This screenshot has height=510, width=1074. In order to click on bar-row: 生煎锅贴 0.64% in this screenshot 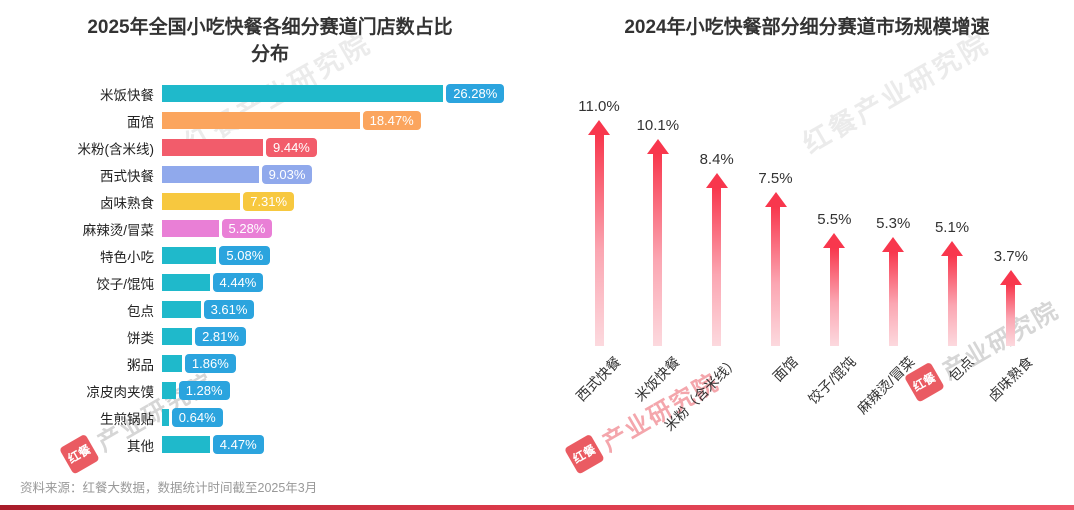, I will do `click(291, 417)`.